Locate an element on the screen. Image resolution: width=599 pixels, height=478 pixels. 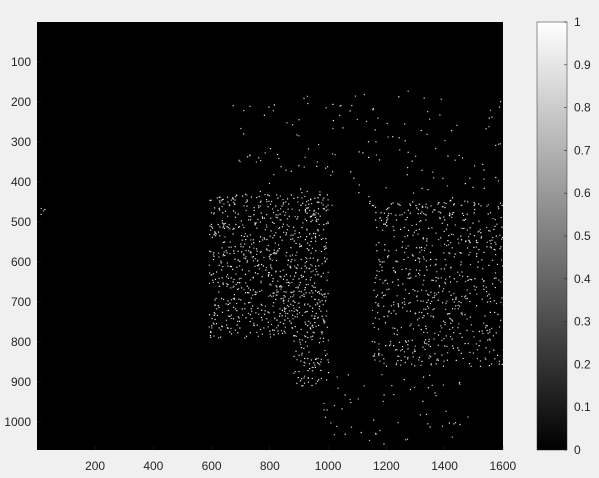
x-tick-label: 800 is located at coordinates (270, 466).